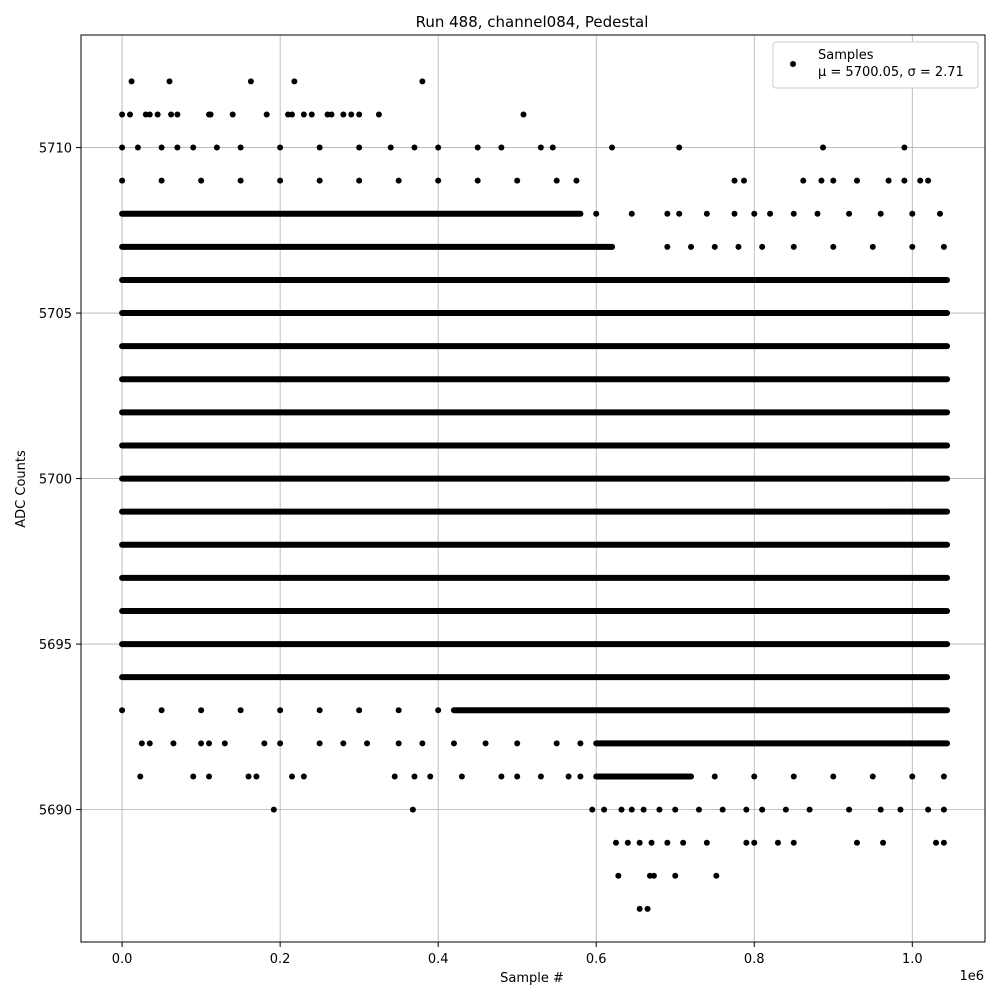 The height and width of the screenshot is (1000, 1000). I want to click on legend-stats-label: μ = 5700.05, σ = 2.71, so click(891, 72).